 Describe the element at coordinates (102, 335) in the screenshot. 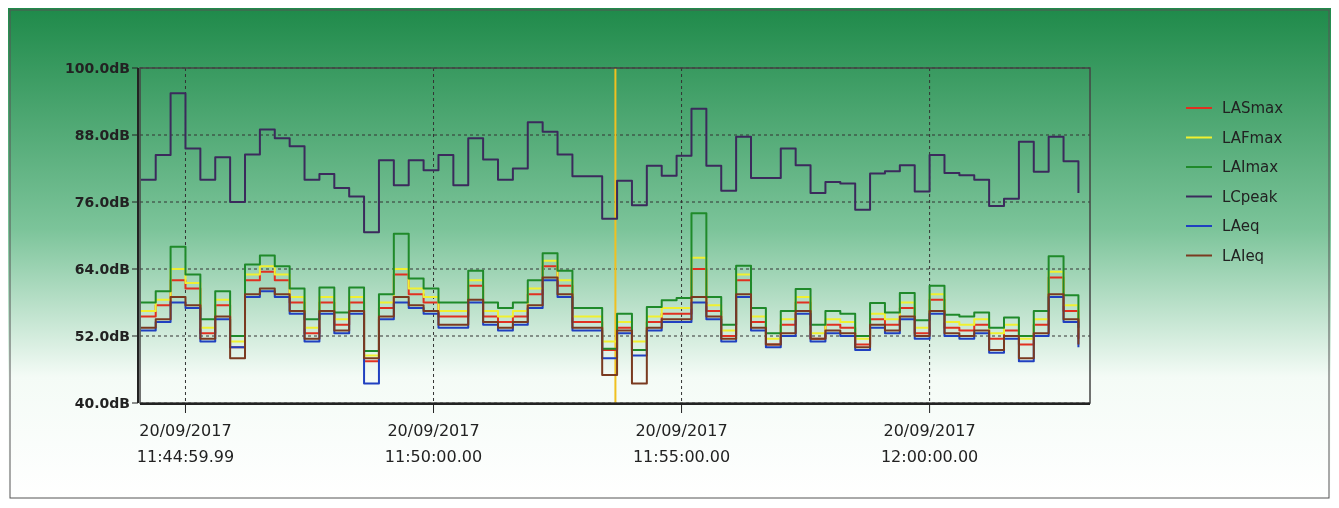

I see `y-tick-label: 52.0dB` at that location.